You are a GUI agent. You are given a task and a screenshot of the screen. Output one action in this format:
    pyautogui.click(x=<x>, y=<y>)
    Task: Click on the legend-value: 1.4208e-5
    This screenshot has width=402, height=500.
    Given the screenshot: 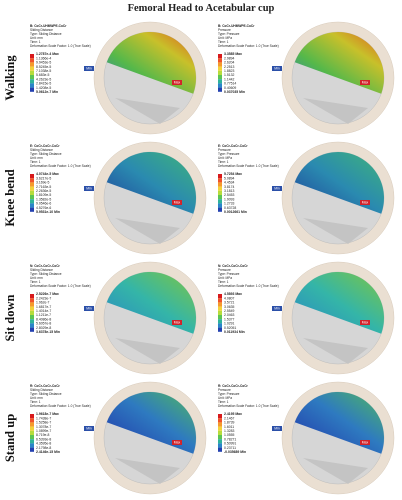 What is the action you would take?
    pyautogui.click(x=43, y=88)
    